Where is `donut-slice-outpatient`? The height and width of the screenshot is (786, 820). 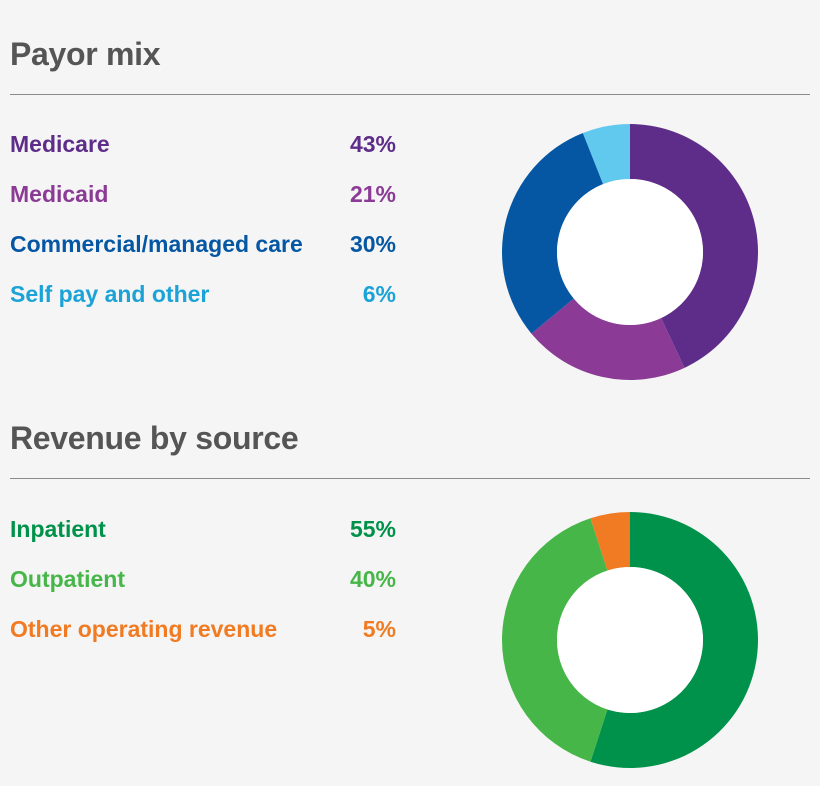 donut-slice-outpatient is located at coordinates (555, 640).